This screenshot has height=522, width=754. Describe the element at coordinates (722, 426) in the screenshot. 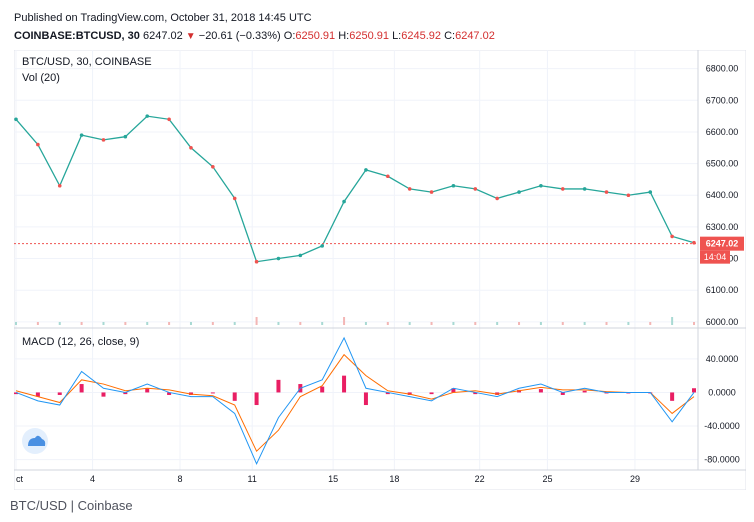

I see `macd-tick-label: -40.0000` at that location.